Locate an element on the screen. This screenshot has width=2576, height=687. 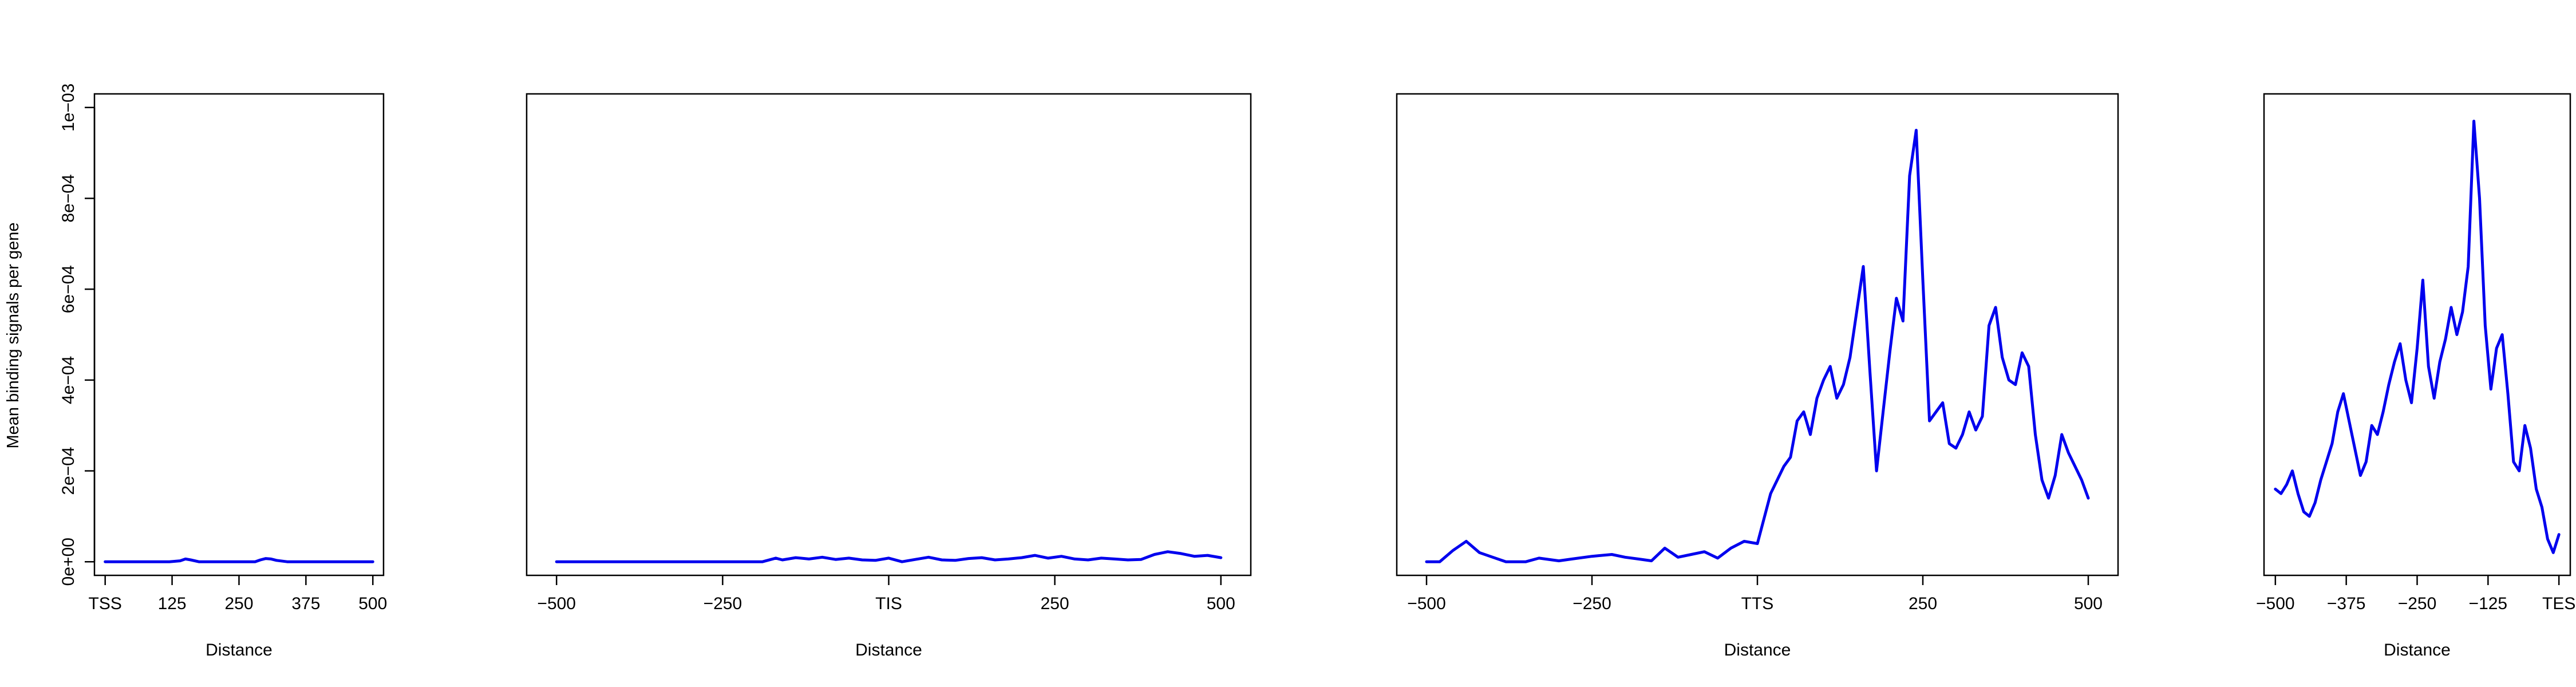
y-tick-label: 0e+00 is located at coordinates (68, 562).